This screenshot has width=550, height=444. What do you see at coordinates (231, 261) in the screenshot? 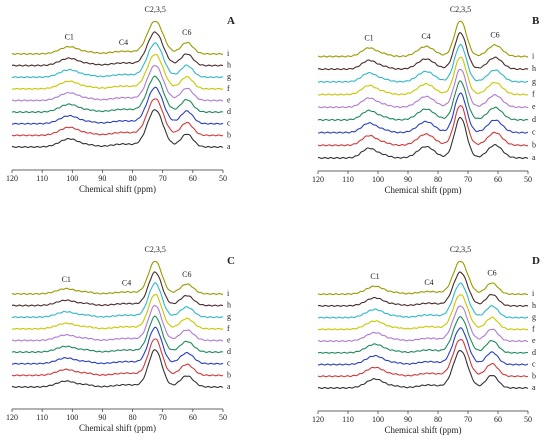
I see `panel-letter: C` at bounding box center [231, 261].